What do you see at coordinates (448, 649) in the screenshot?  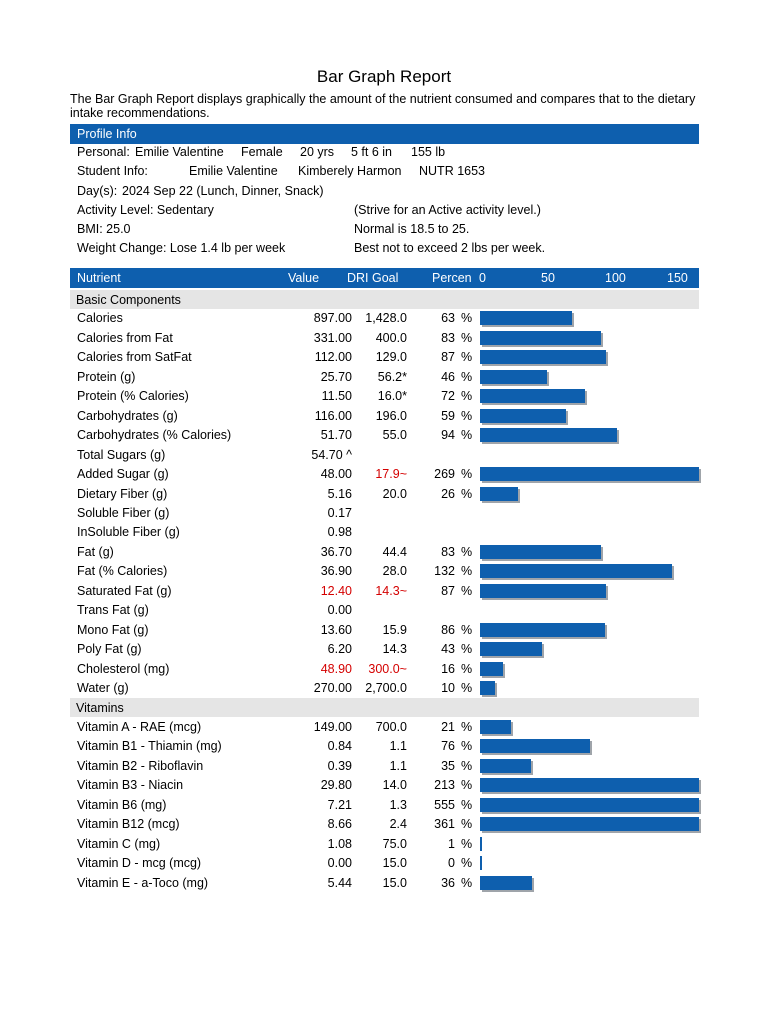 I see `nutrient-percent: 43` at bounding box center [448, 649].